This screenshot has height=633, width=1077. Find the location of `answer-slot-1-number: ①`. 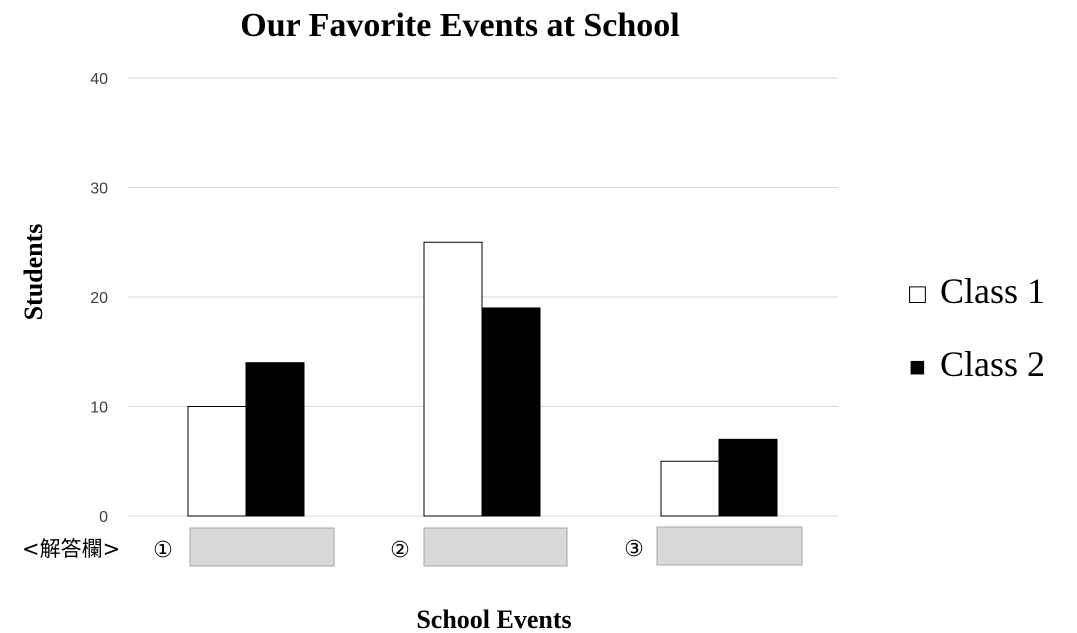

answer-slot-1-number: ① is located at coordinates (163, 550).